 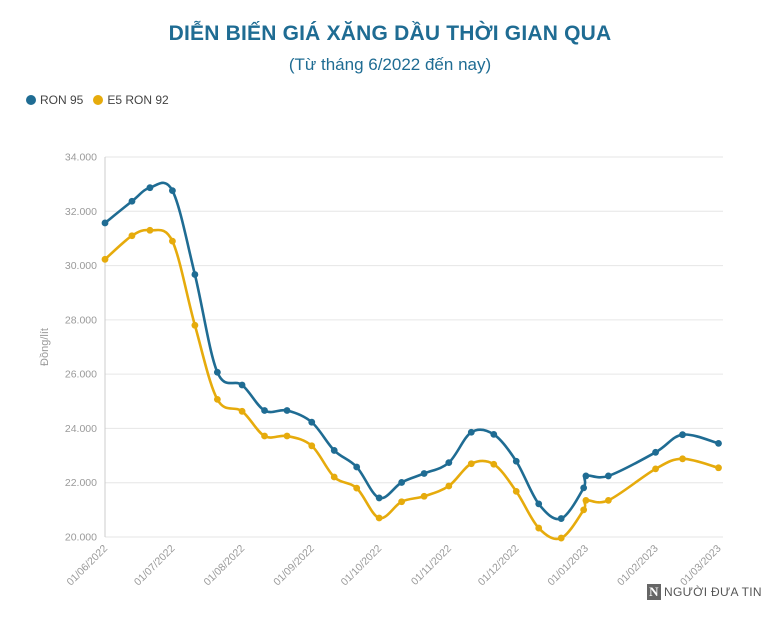 I want to click on legend-label-e5ron92: E5 RON 92, so click(x=138, y=100).